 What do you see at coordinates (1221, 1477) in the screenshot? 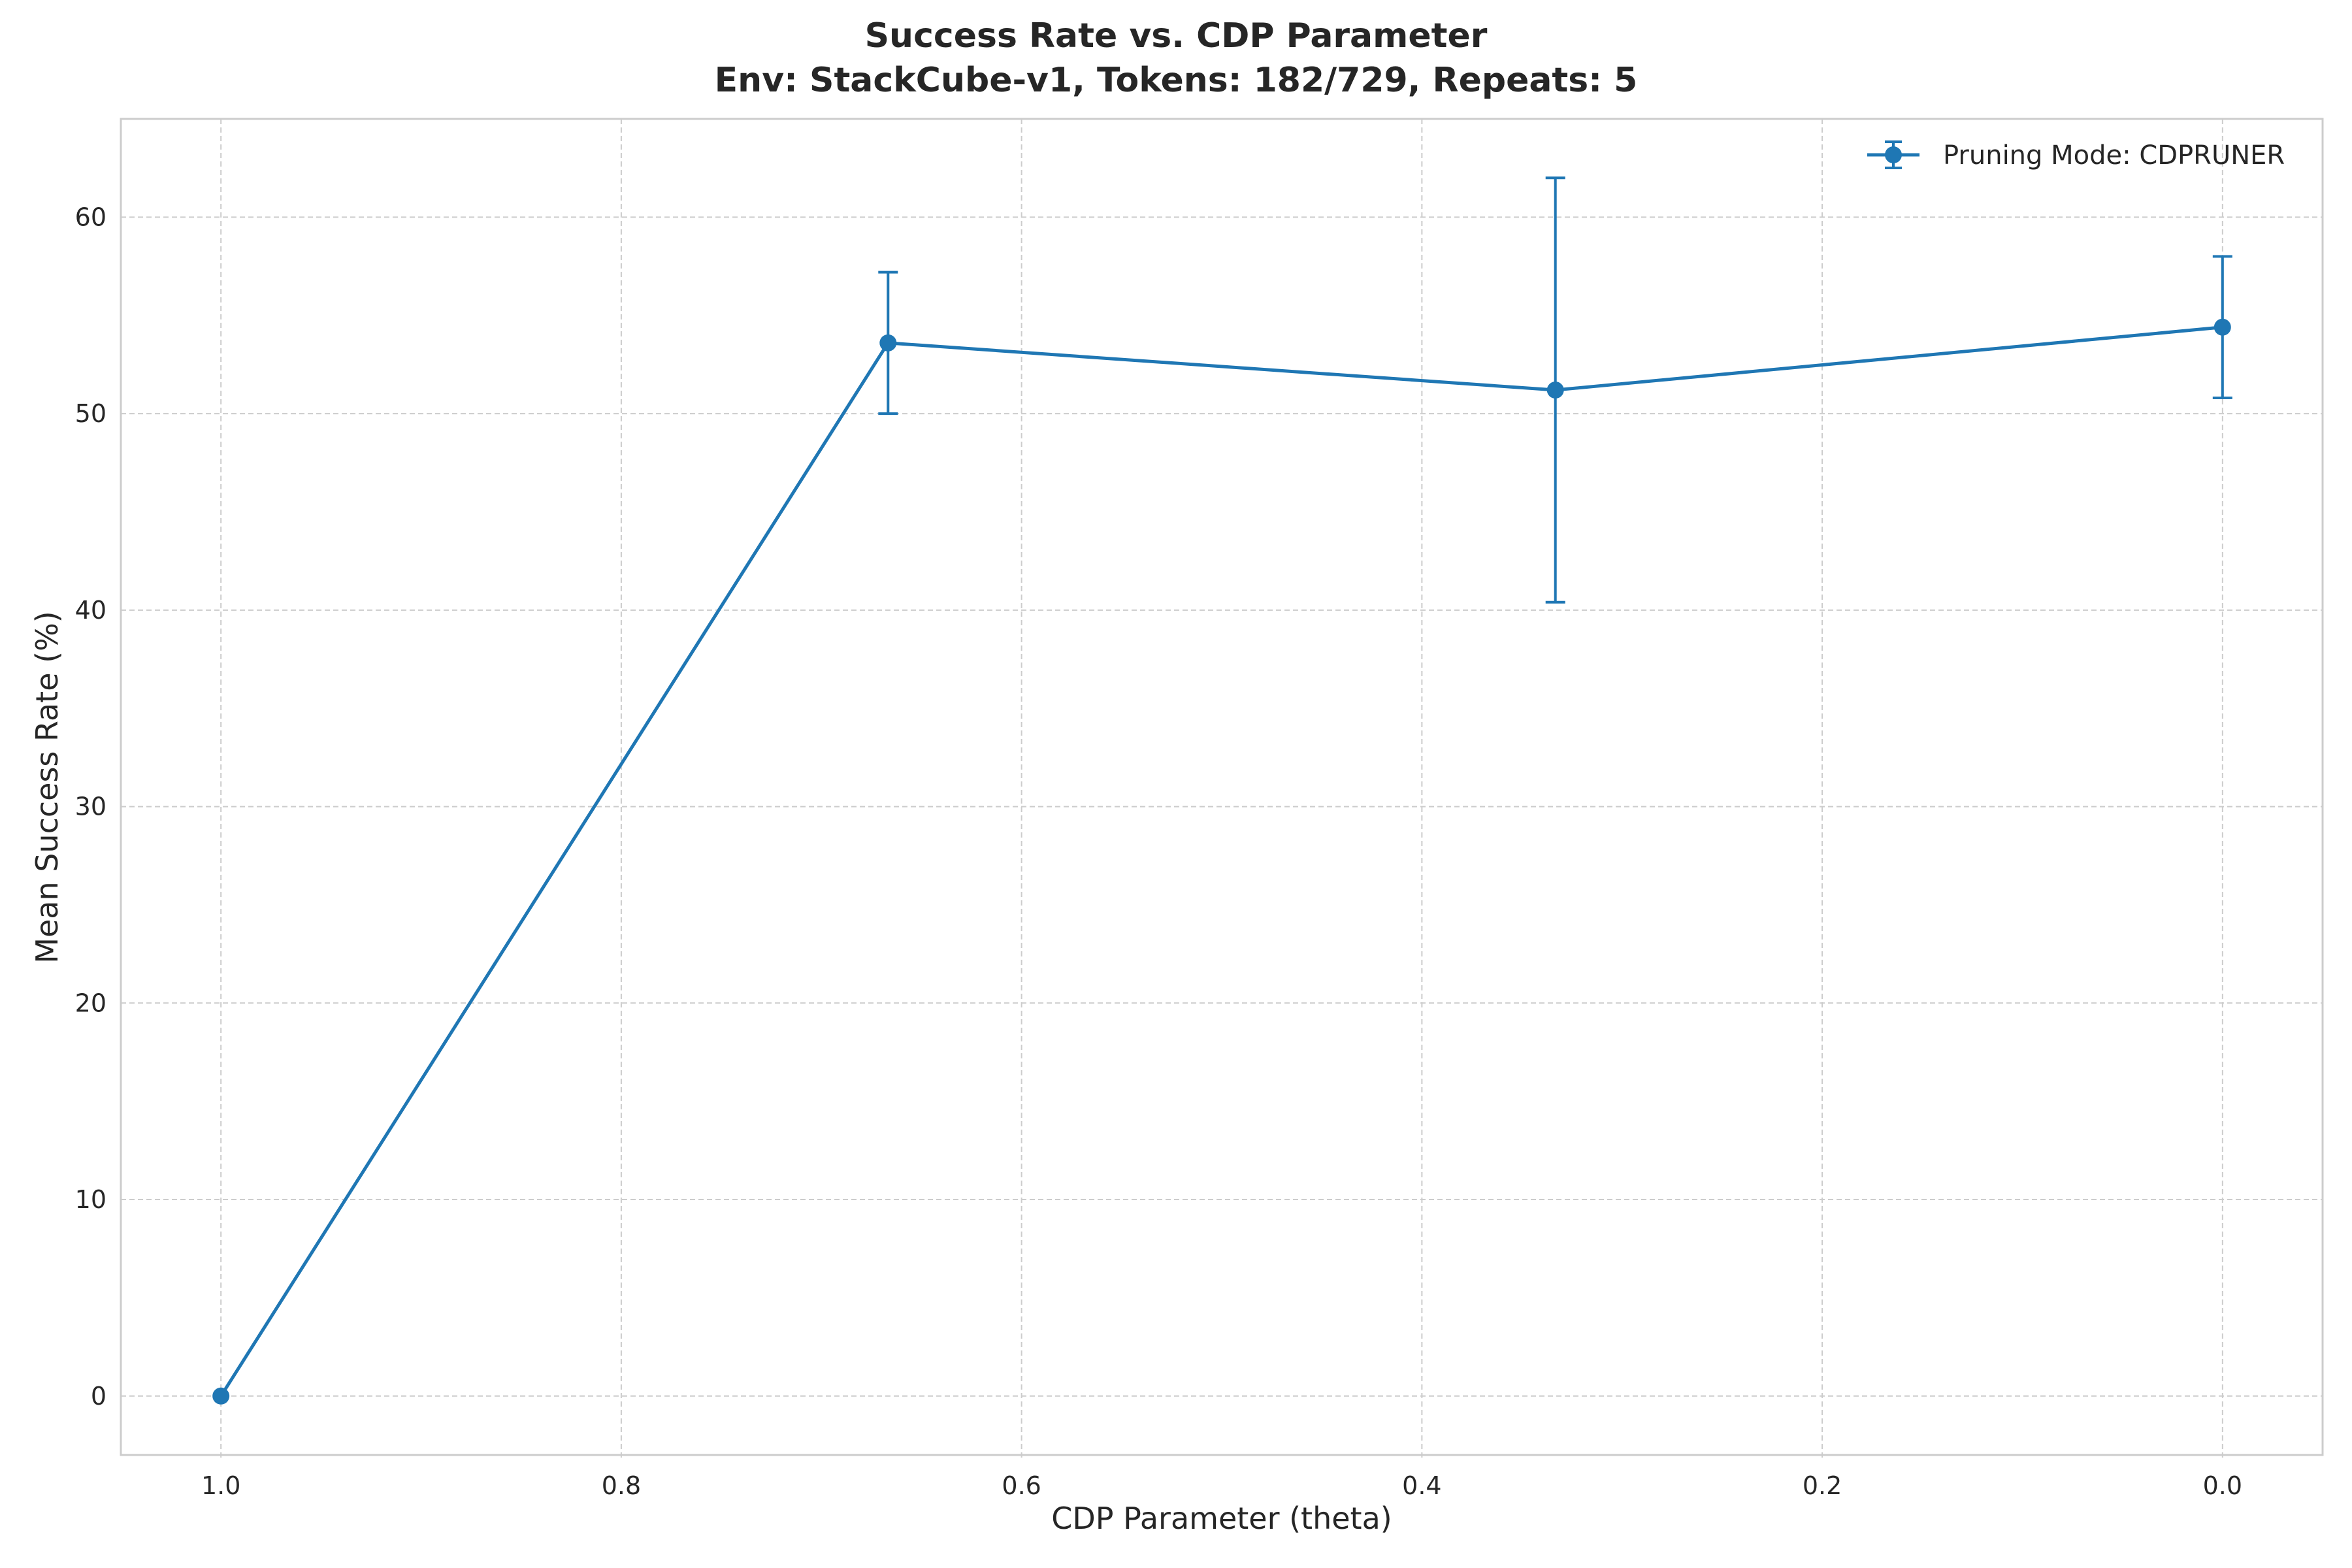
I see `x-axis-ticks: 1.0 0.8 0.6 0.4 0.2 0.0` at bounding box center [1221, 1477].